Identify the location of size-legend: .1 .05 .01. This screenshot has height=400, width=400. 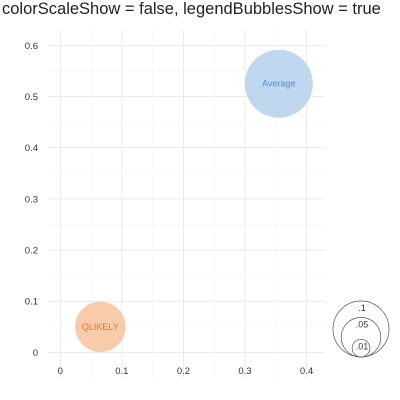
(361, 329).